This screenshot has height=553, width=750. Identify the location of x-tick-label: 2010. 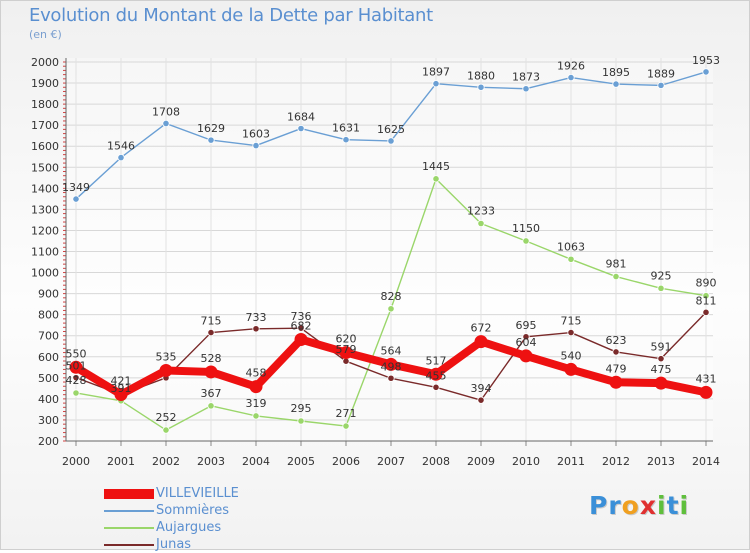
(526, 461).